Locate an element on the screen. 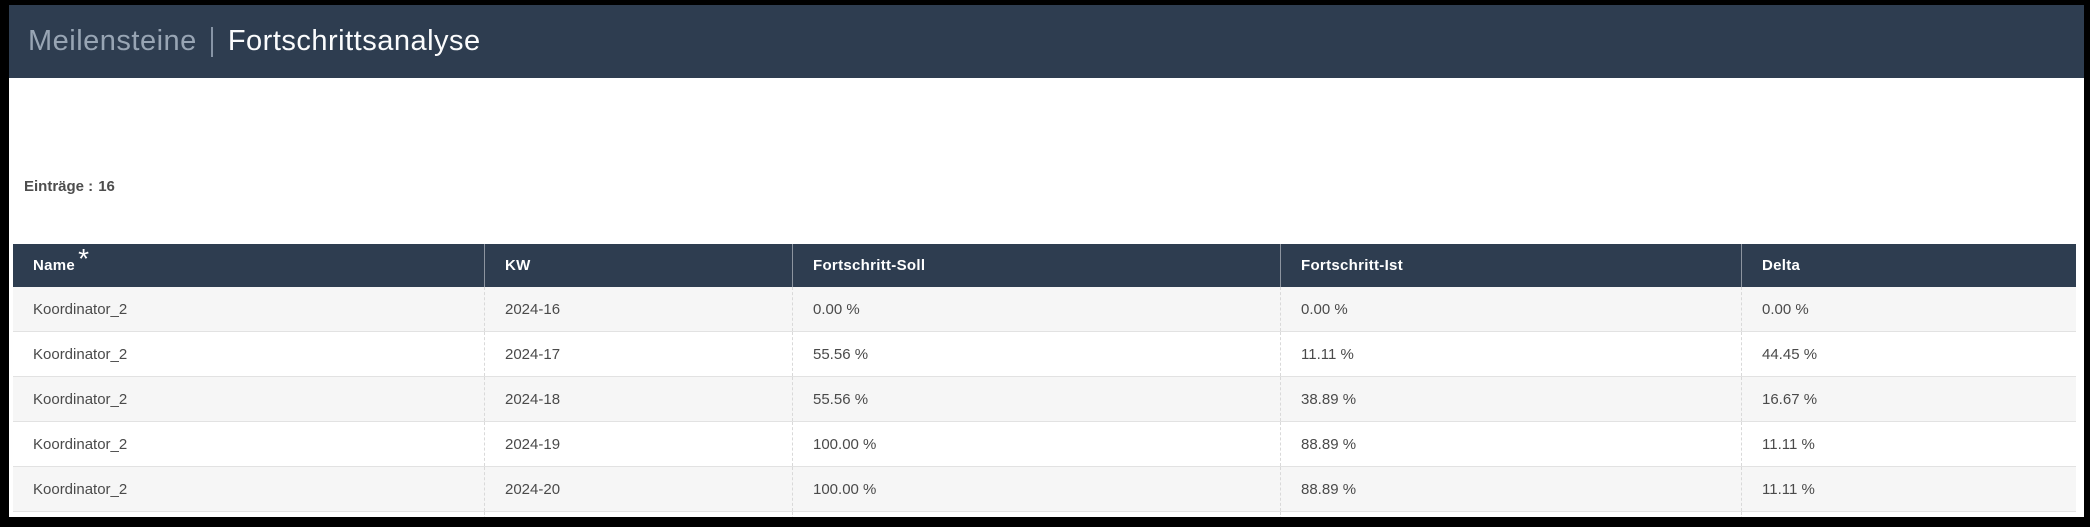 This screenshot has width=2090, height=527. cell-fortschritt-ist is located at coordinates (1510, 514).